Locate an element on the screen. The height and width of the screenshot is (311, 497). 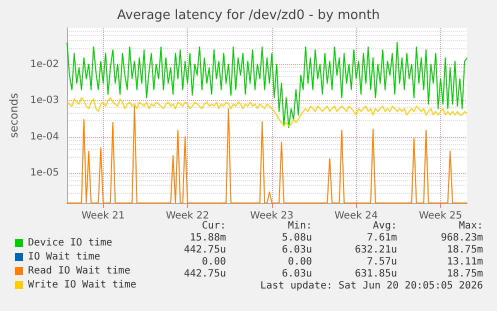
text: 632.21u is located at coordinates (375, 250).